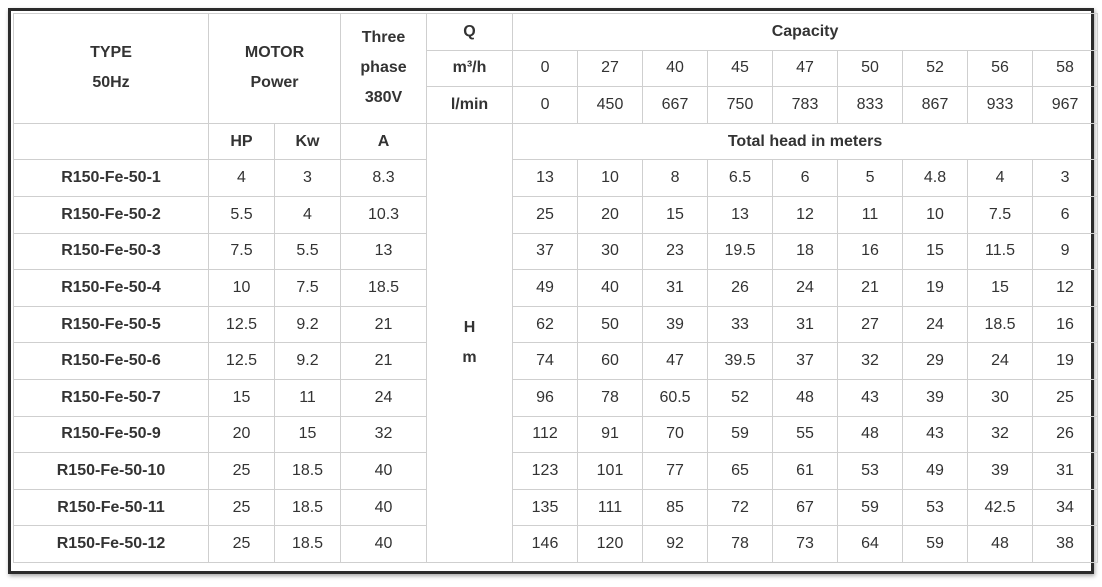  What do you see at coordinates (675, 471) in the screenshot?
I see `head-value-cell: 77` at bounding box center [675, 471].